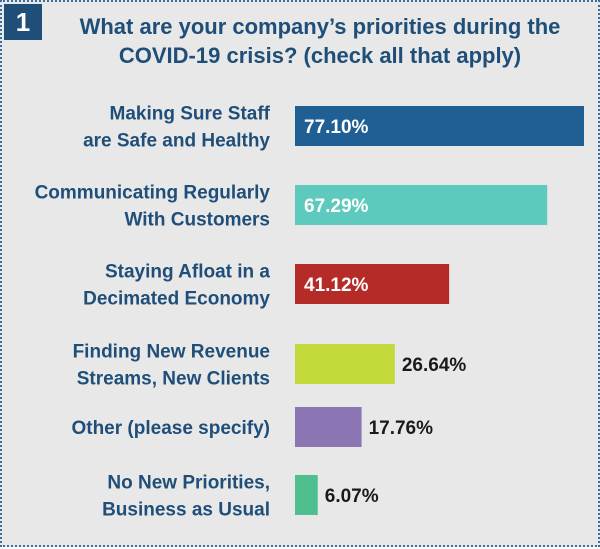  Describe the element at coordinates (23, 22) in the screenshot. I see `question-number-badge: 1` at that location.